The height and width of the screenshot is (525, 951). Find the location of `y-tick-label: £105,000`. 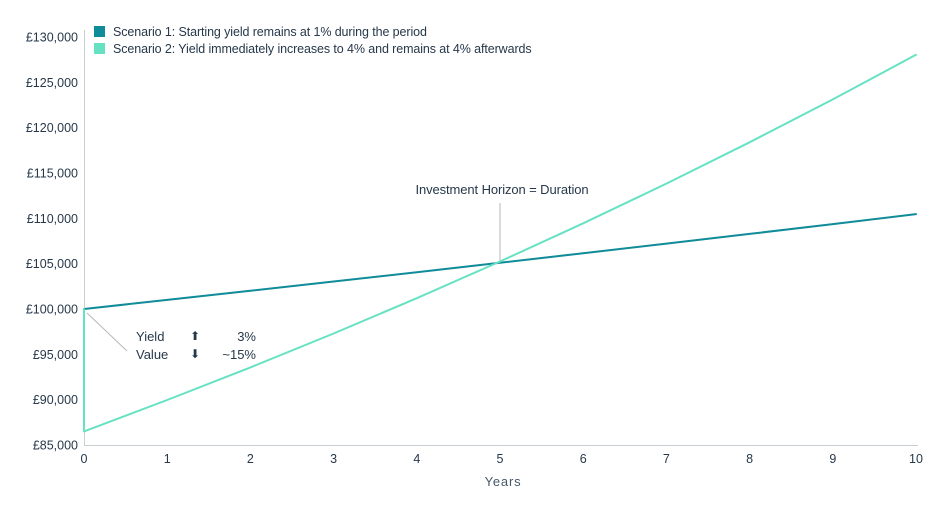

y-tick-label: £105,000 is located at coordinates (52, 264).